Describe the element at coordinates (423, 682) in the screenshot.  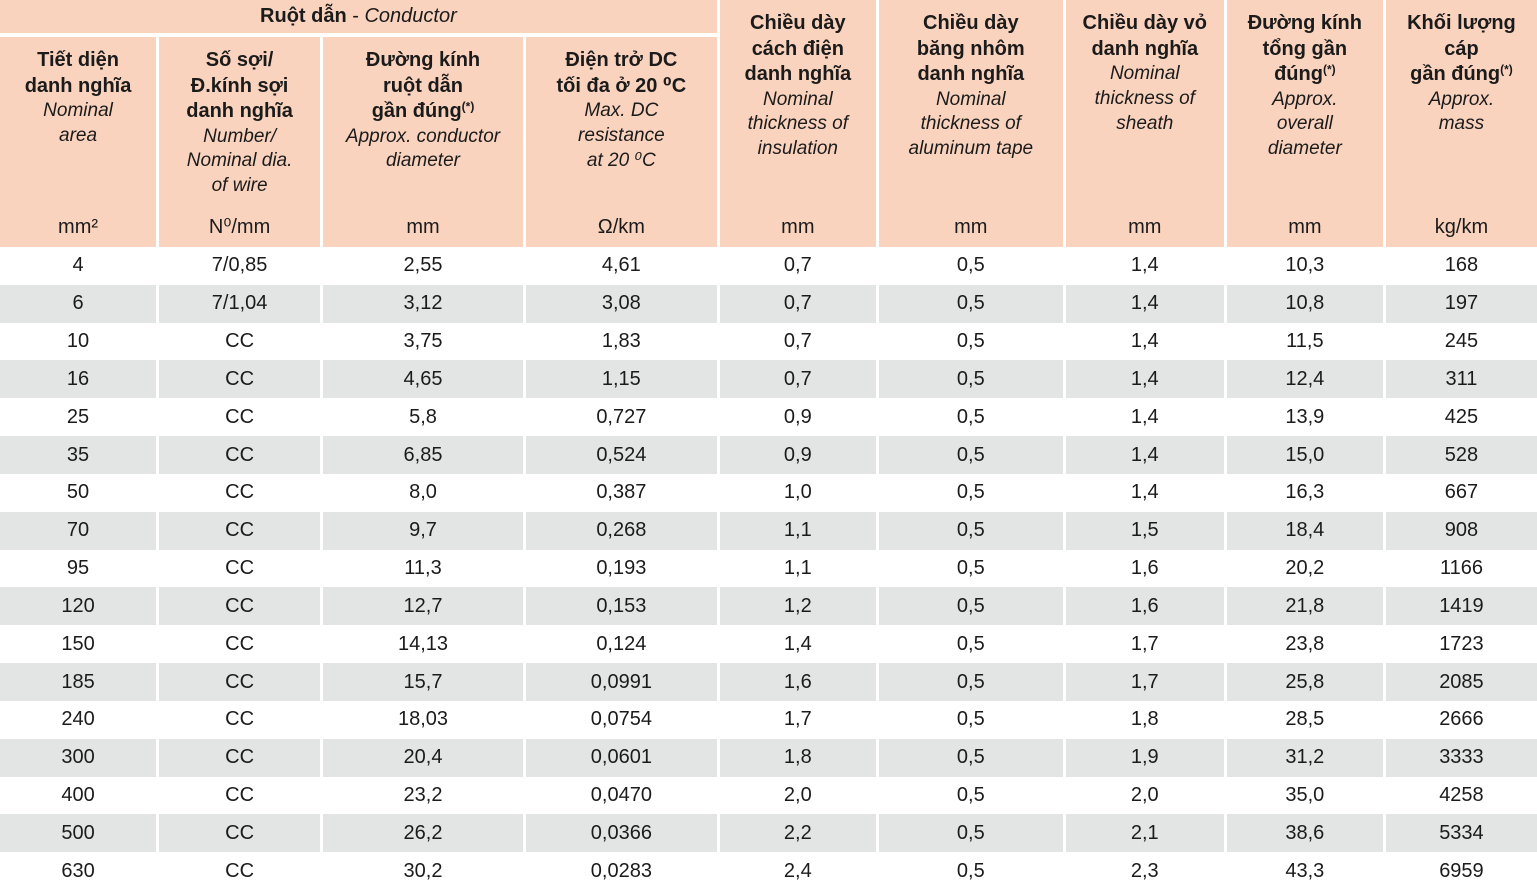
I see `table-cell: 15,7` at that location.